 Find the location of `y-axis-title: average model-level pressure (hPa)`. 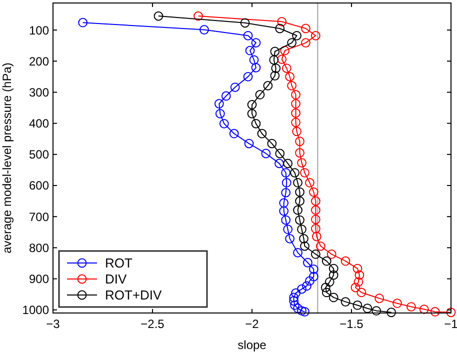

y-axis-title: average model-level pressure (hPa) is located at coordinates (7, 158).